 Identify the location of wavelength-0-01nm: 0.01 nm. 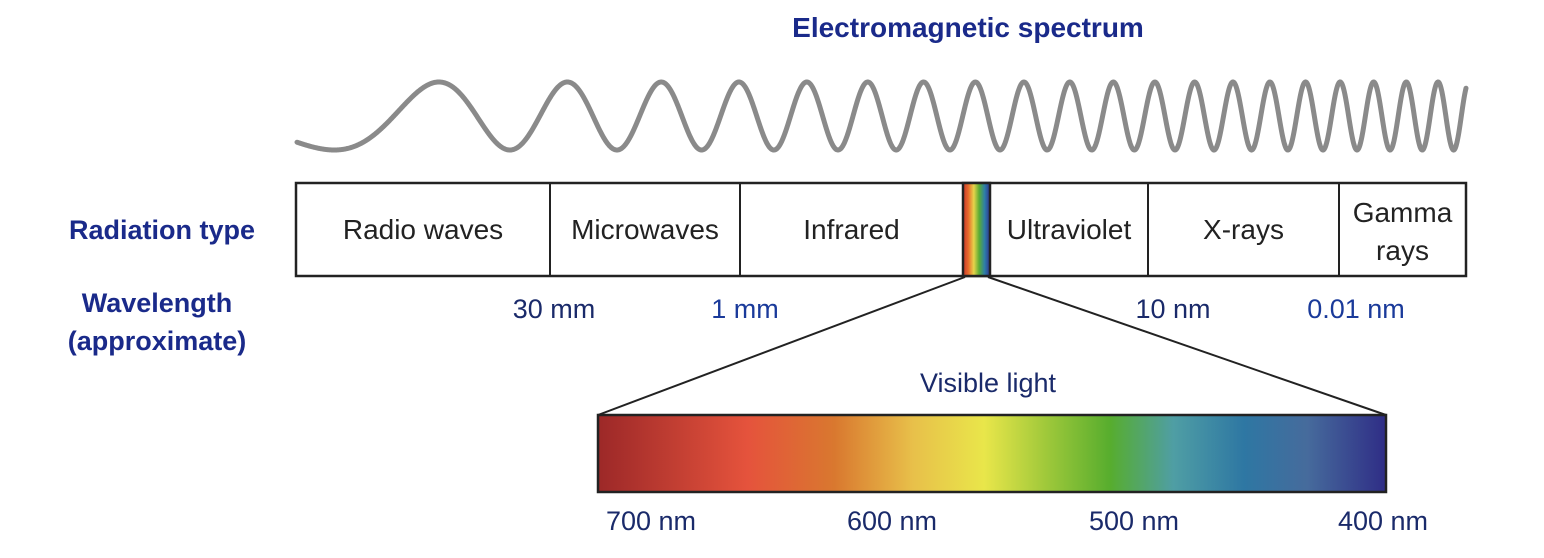
(1356, 309).